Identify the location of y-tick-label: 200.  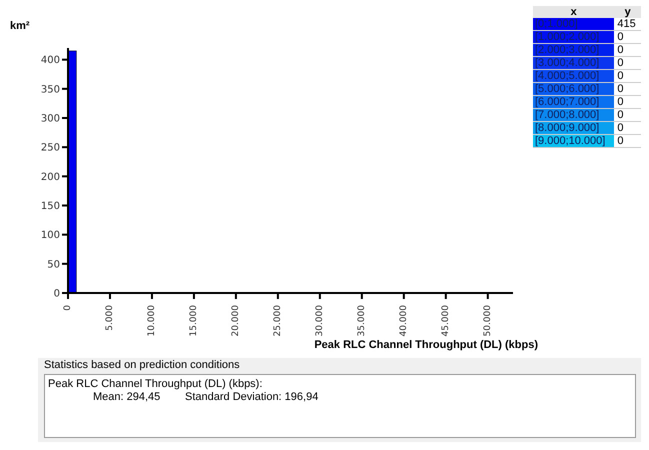
(50, 177).